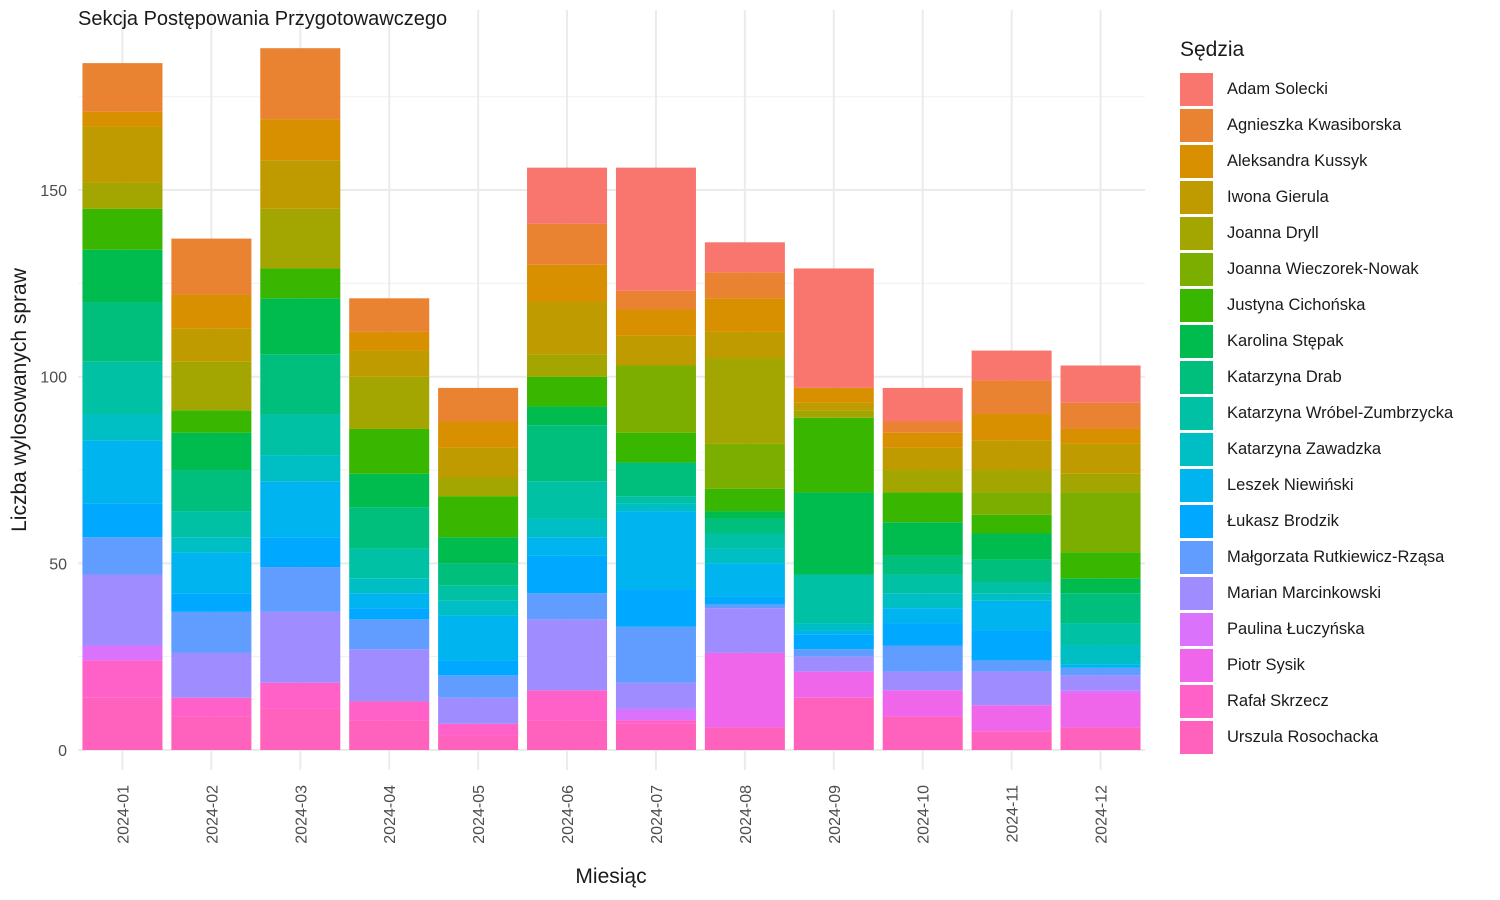 The image size is (1500, 900). What do you see at coordinates (1340, 412) in the screenshot?
I see `legend-label: Katarzyna Wróbel-Zumbrzycka` at bounding box center [1340, 412].